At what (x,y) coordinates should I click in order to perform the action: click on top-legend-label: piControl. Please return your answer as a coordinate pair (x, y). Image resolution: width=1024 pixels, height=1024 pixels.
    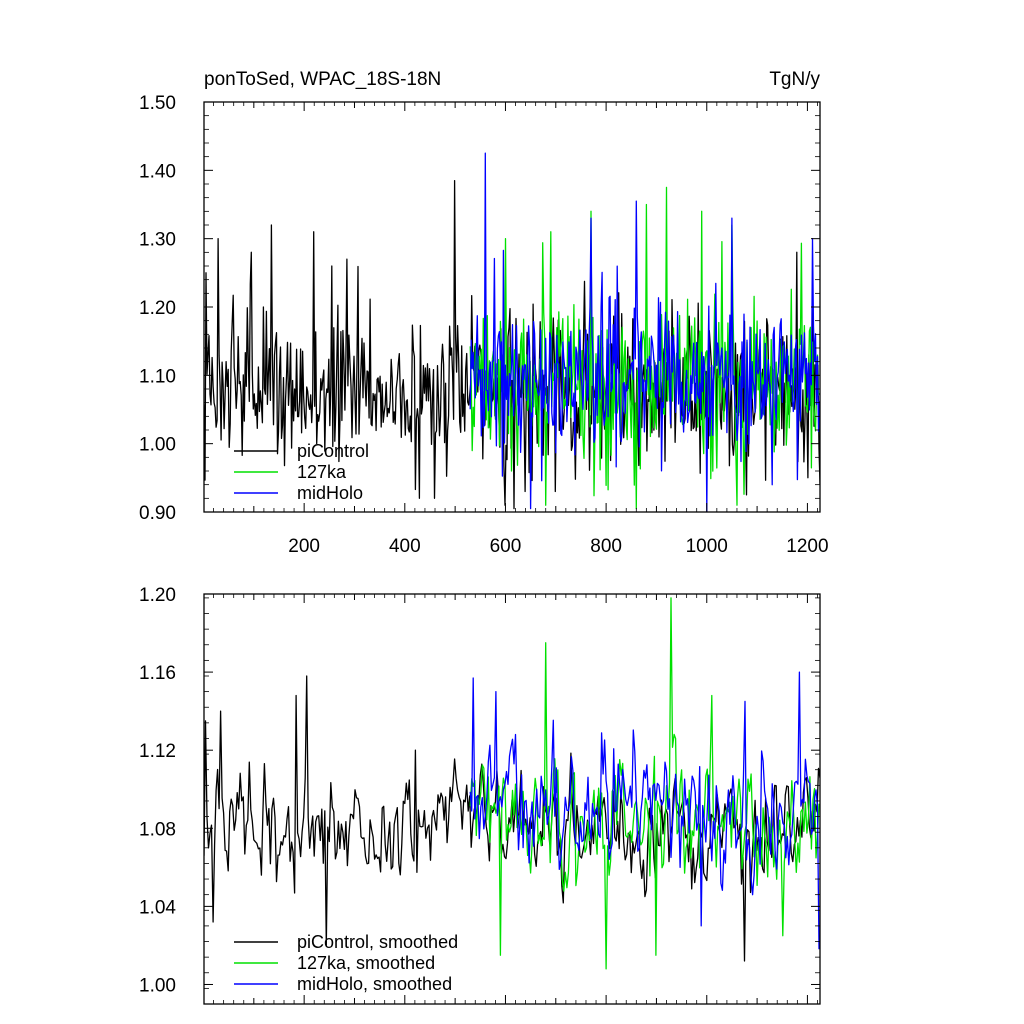
    Looking at the image, I should click on (333, 451).